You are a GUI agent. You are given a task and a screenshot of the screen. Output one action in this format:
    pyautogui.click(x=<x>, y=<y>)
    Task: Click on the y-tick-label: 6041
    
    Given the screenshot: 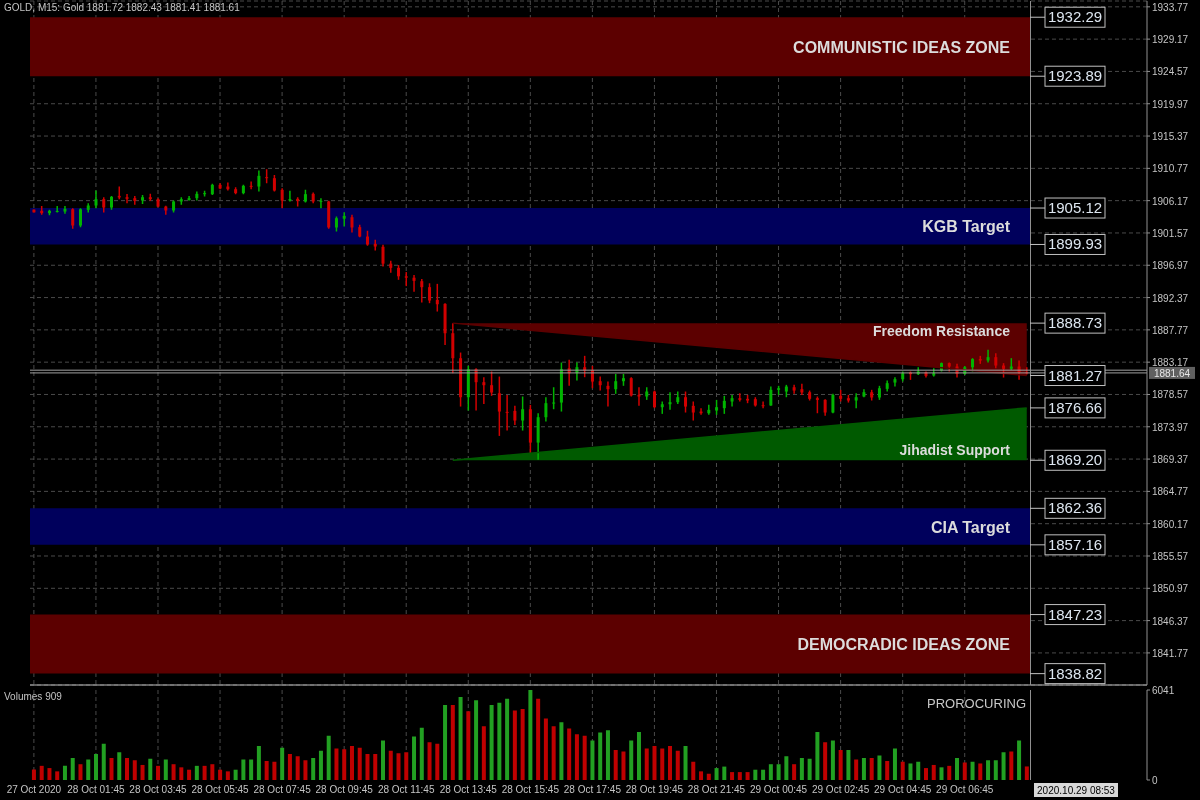 What is the action you would take?
    pyautogui.click(x=1163, y=690)
    